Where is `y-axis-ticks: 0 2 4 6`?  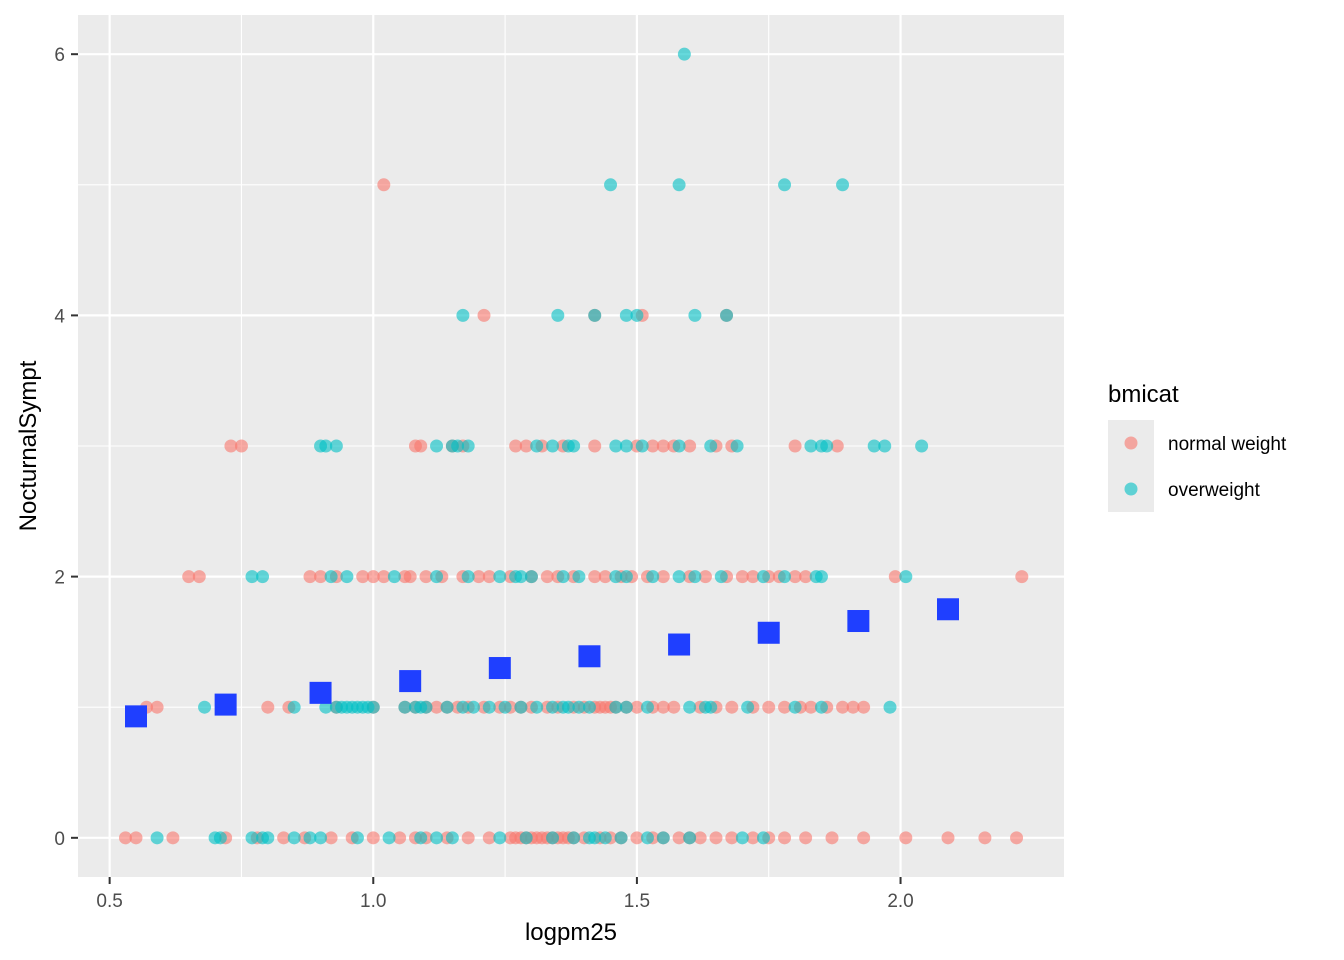 y-axis-ticks: 0 2 4 6 is located at coordinates (66, 447).